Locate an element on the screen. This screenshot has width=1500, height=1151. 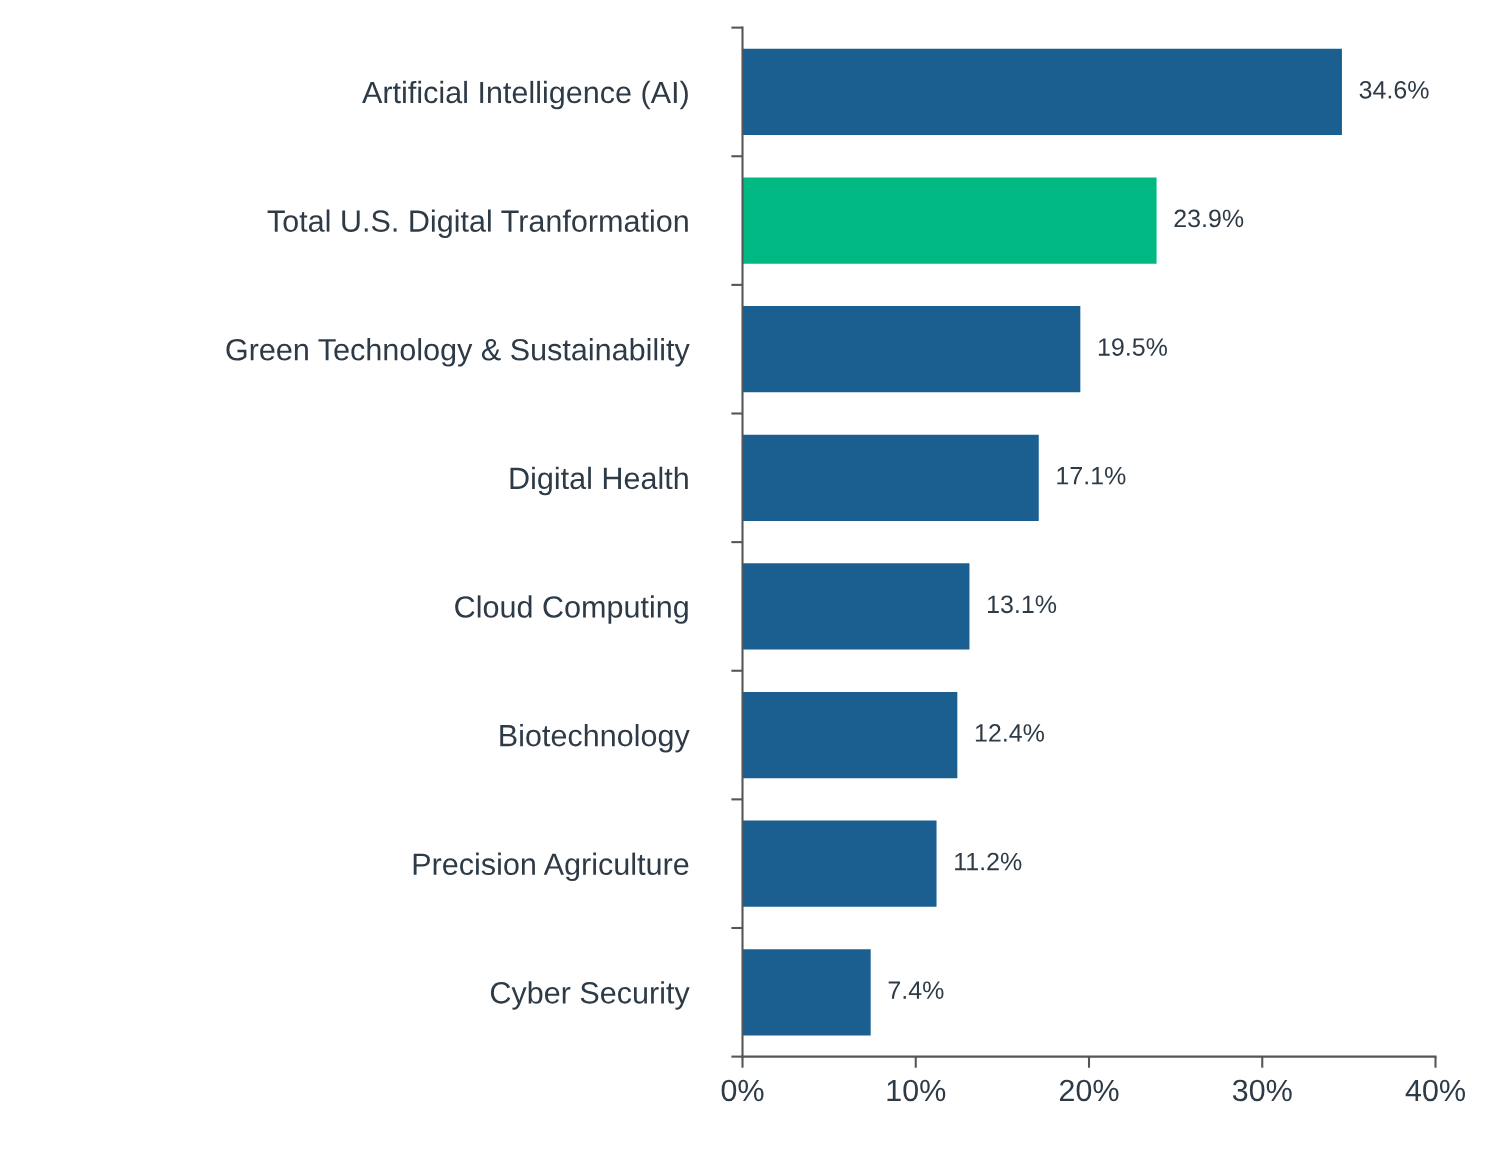
x-tick-label: 40% is located at coordinates (1435, 1090).